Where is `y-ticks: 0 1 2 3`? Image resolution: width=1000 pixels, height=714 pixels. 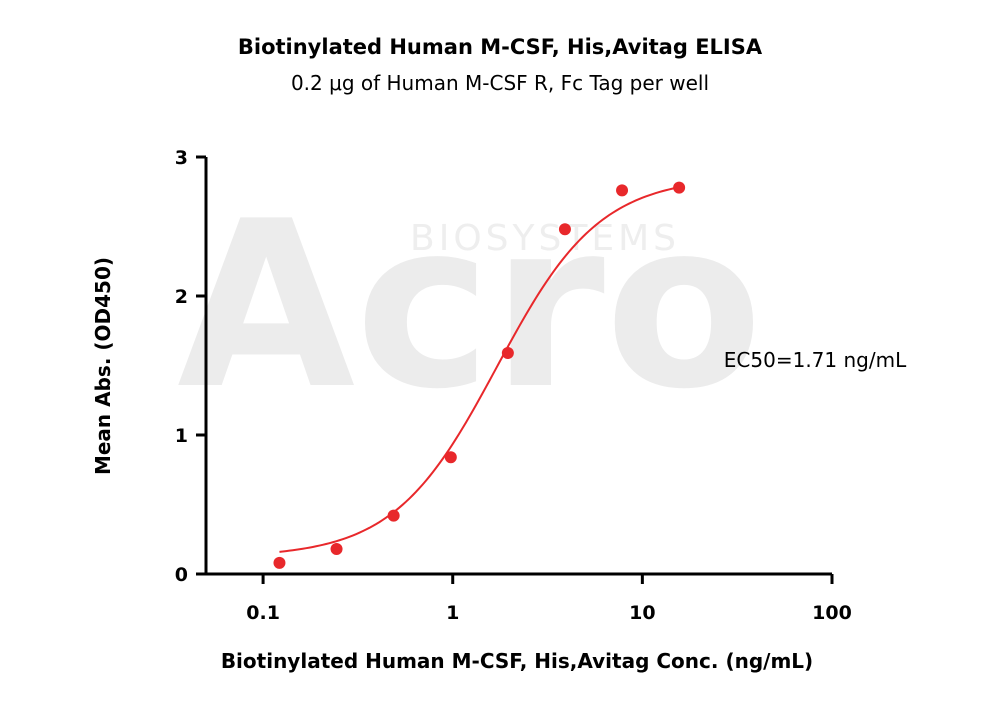
y-ticks: 0 1 2 3 is located at coordinates (190, 366).